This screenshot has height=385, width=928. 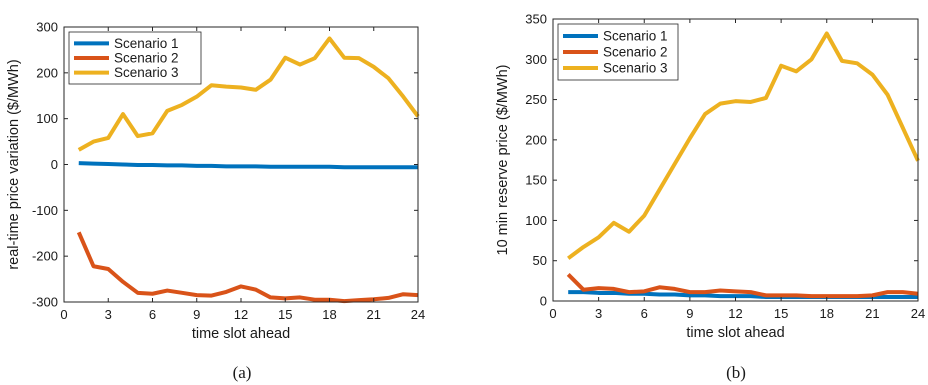 What do you see at coordinates (285, 314) in the screenshot?
I see `x-tick-label-a: 15` at bounding box center [285, 314].